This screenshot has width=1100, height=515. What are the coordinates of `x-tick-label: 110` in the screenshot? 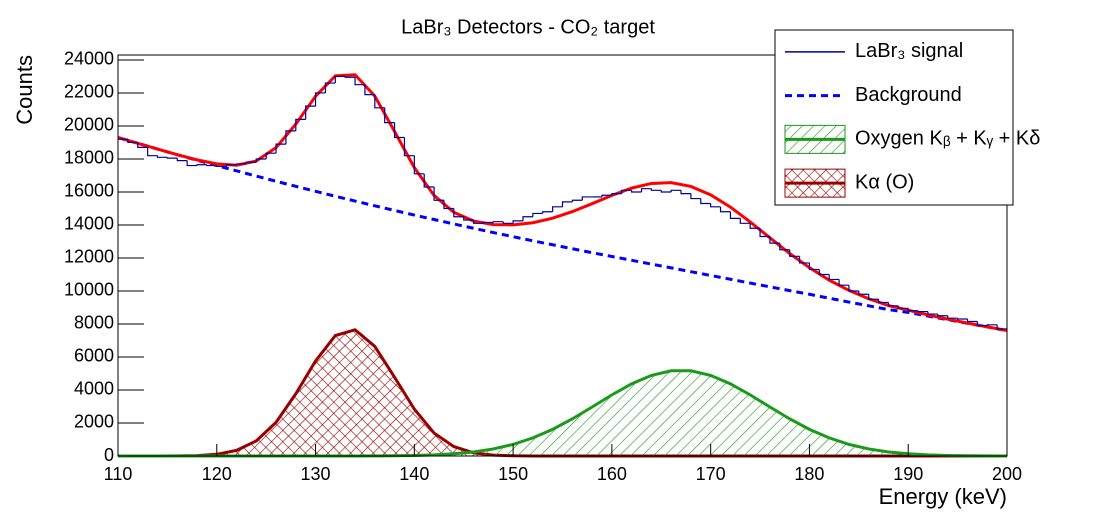 It's located at (118, 474).